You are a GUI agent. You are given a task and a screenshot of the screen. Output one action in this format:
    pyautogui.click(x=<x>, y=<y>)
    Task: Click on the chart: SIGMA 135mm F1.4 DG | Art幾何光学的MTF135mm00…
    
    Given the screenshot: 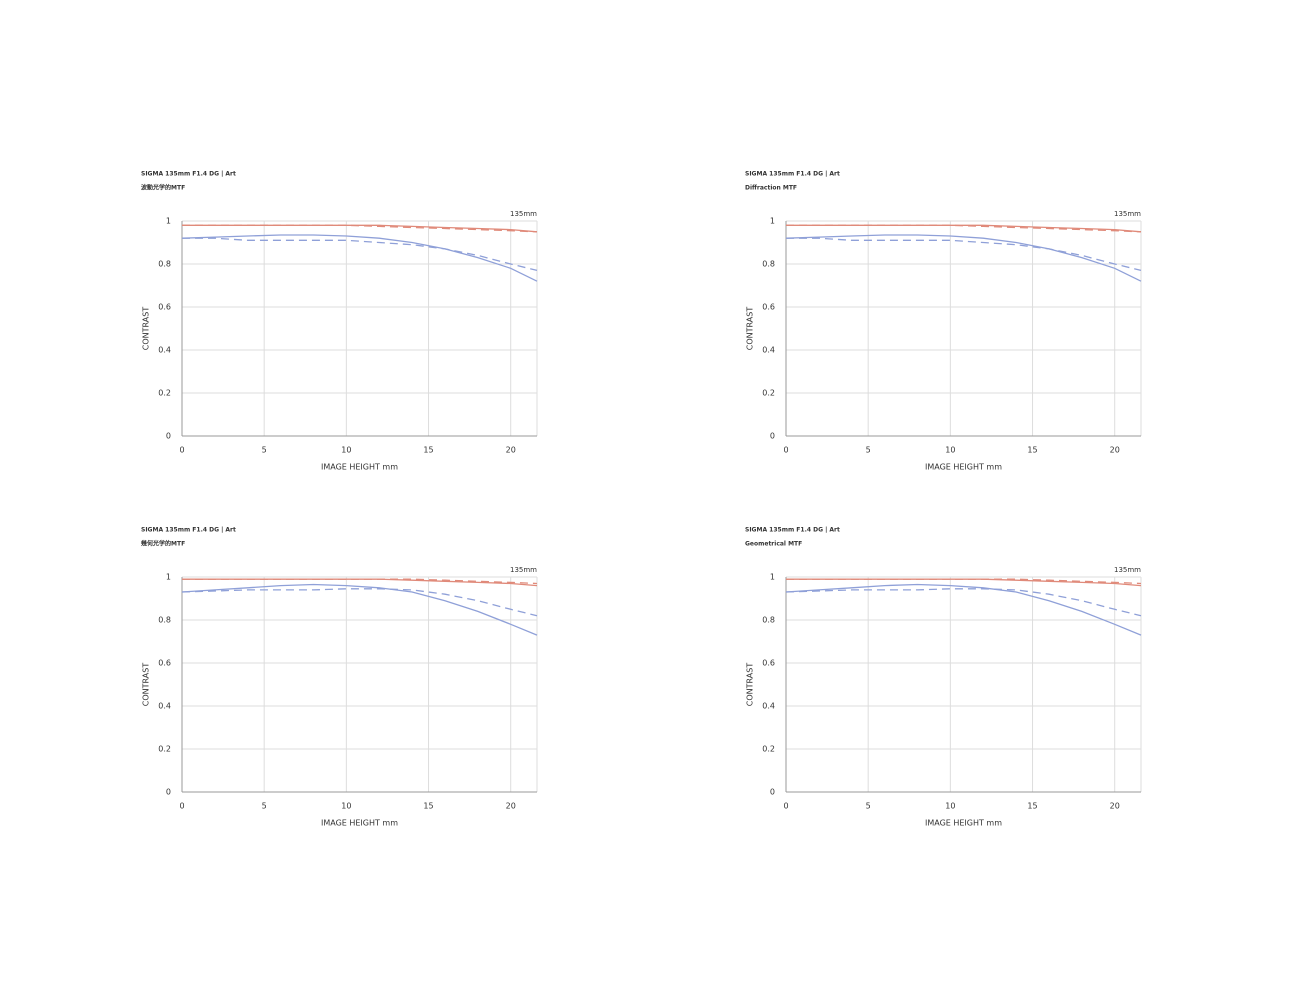 What is the action you would take?
    pyautogui.click(x=339, y=677)
    